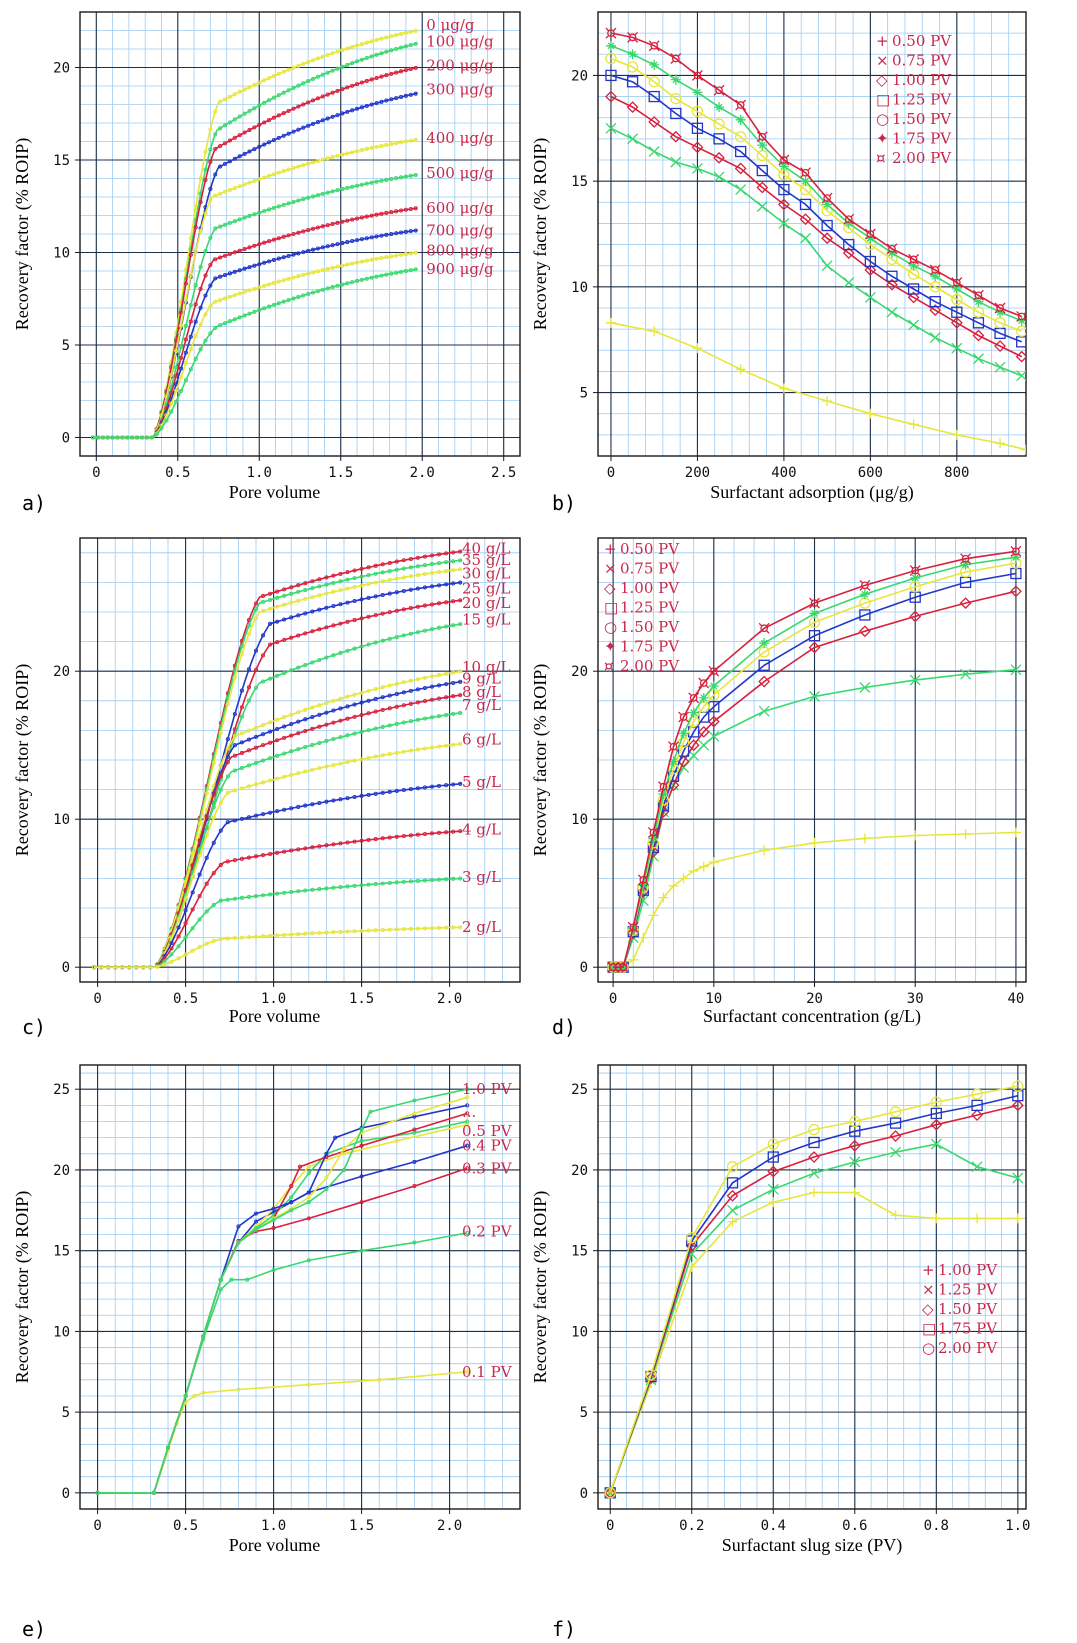  I want to click on x-tick-label: 1.0, so click(1017, 1526).